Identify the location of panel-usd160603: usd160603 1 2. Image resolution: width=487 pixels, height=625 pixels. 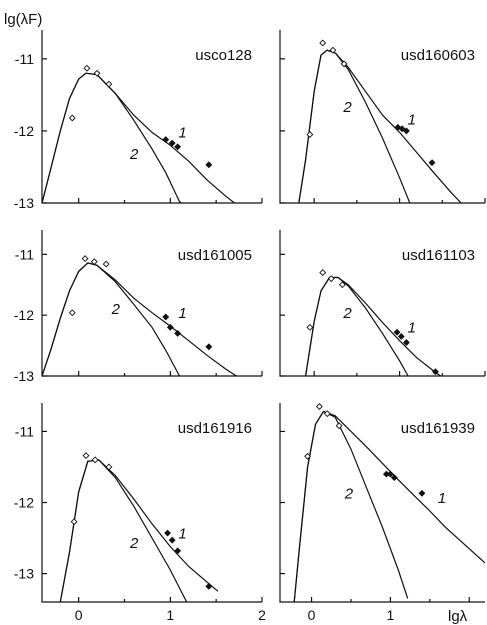
(382, 117).